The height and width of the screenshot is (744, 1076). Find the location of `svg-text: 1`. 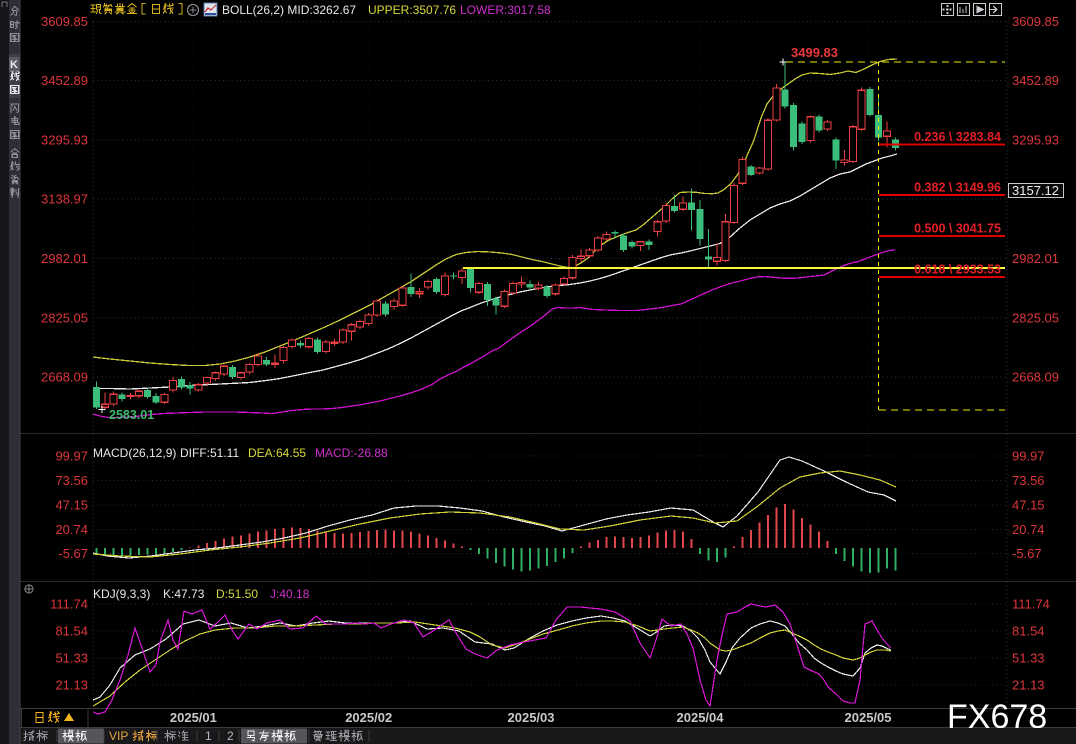

svg-text: 1 is located at coordinates (208, 736).